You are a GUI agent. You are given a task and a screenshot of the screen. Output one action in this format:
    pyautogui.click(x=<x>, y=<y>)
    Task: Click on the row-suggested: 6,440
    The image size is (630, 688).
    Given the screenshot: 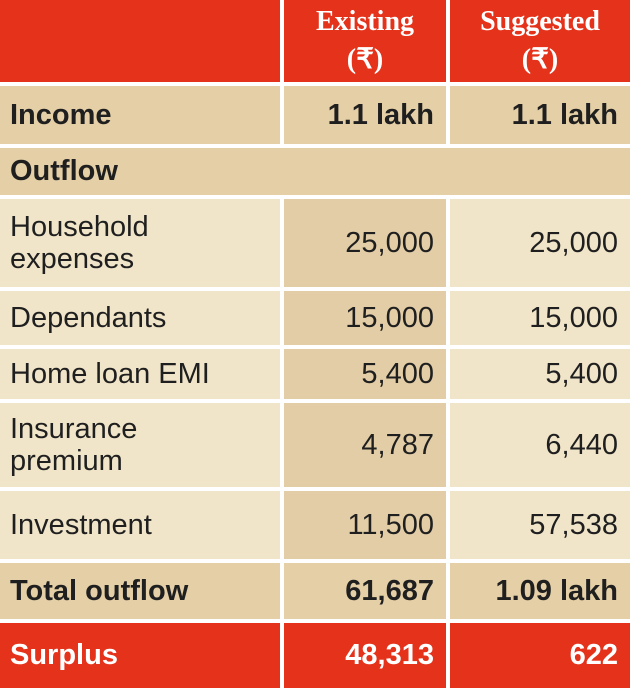 What is the action you would take?
    pyautogui.click(x=540, y=447)
    